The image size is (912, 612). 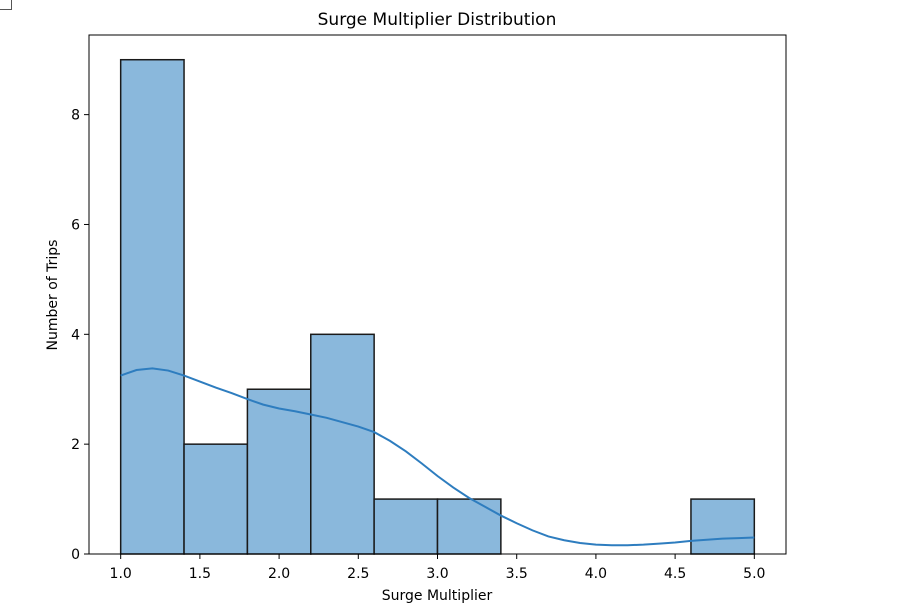 I want to click on y-tick-label: 2, so click(x=75, y=445).